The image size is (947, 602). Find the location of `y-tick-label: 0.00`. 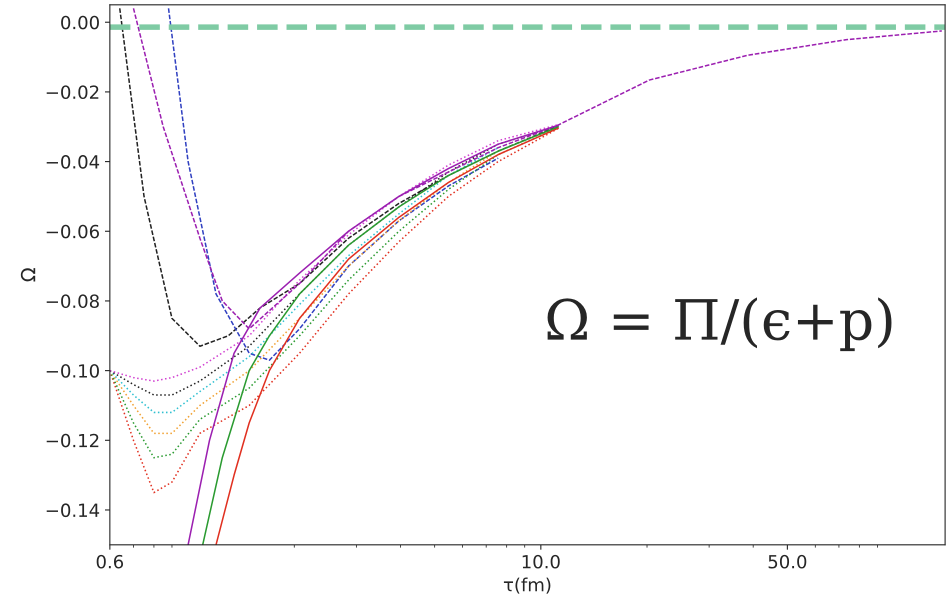

y-tick-label: 0.00 is located at coordinates (80, 23).